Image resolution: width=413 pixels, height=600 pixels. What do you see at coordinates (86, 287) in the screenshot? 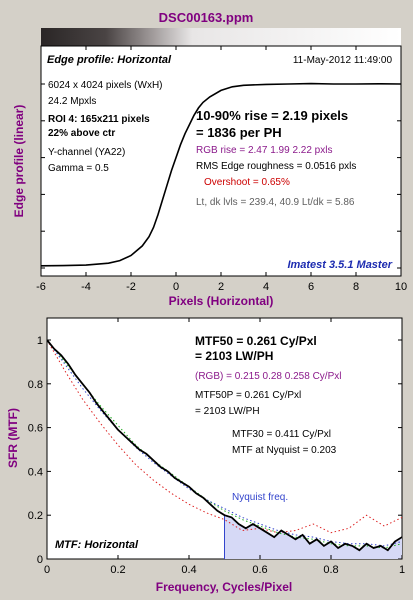
I see `edge-xtick-label: -4` at bounding box center [86, 287].